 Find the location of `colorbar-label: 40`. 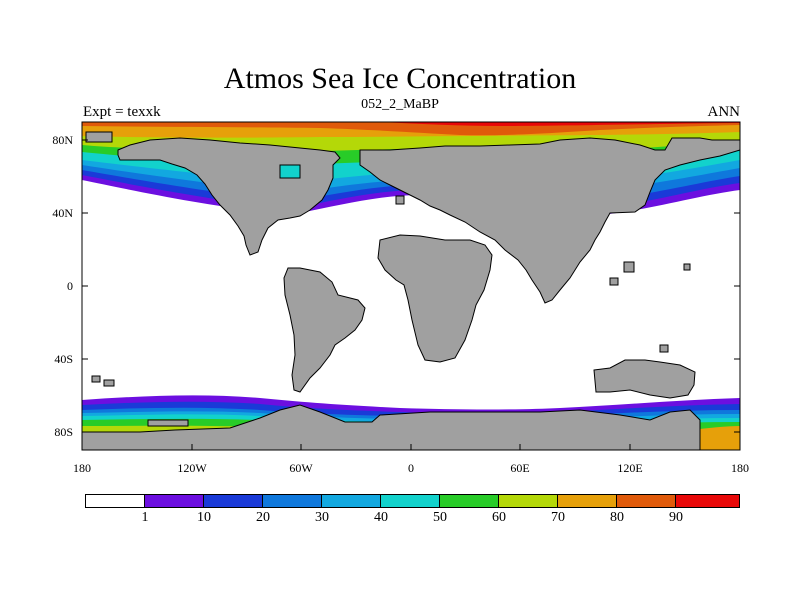

colorbar-label: 40 is located at coordinates (381, 517).